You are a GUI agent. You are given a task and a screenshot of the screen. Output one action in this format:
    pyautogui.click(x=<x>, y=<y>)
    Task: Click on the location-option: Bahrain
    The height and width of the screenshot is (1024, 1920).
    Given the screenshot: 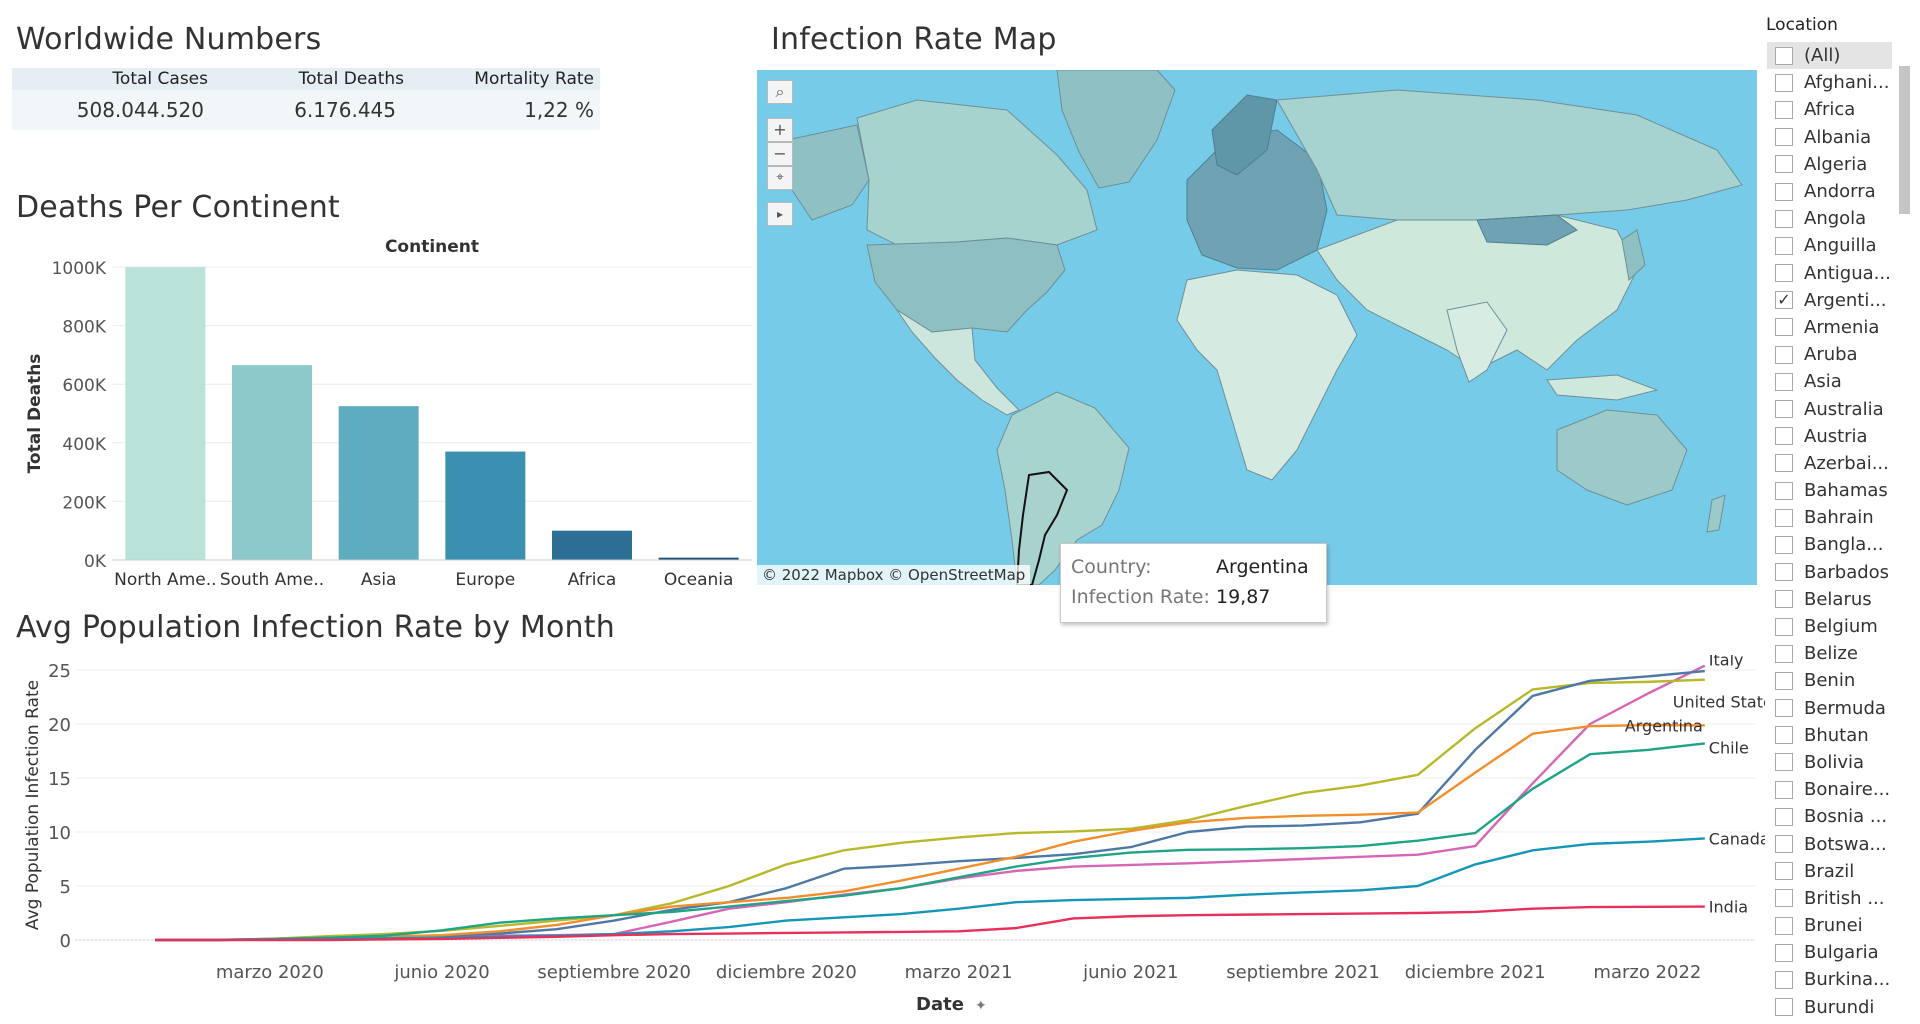 What is the action you would take?
    pyautogui.click(x=1829, y=517)
    